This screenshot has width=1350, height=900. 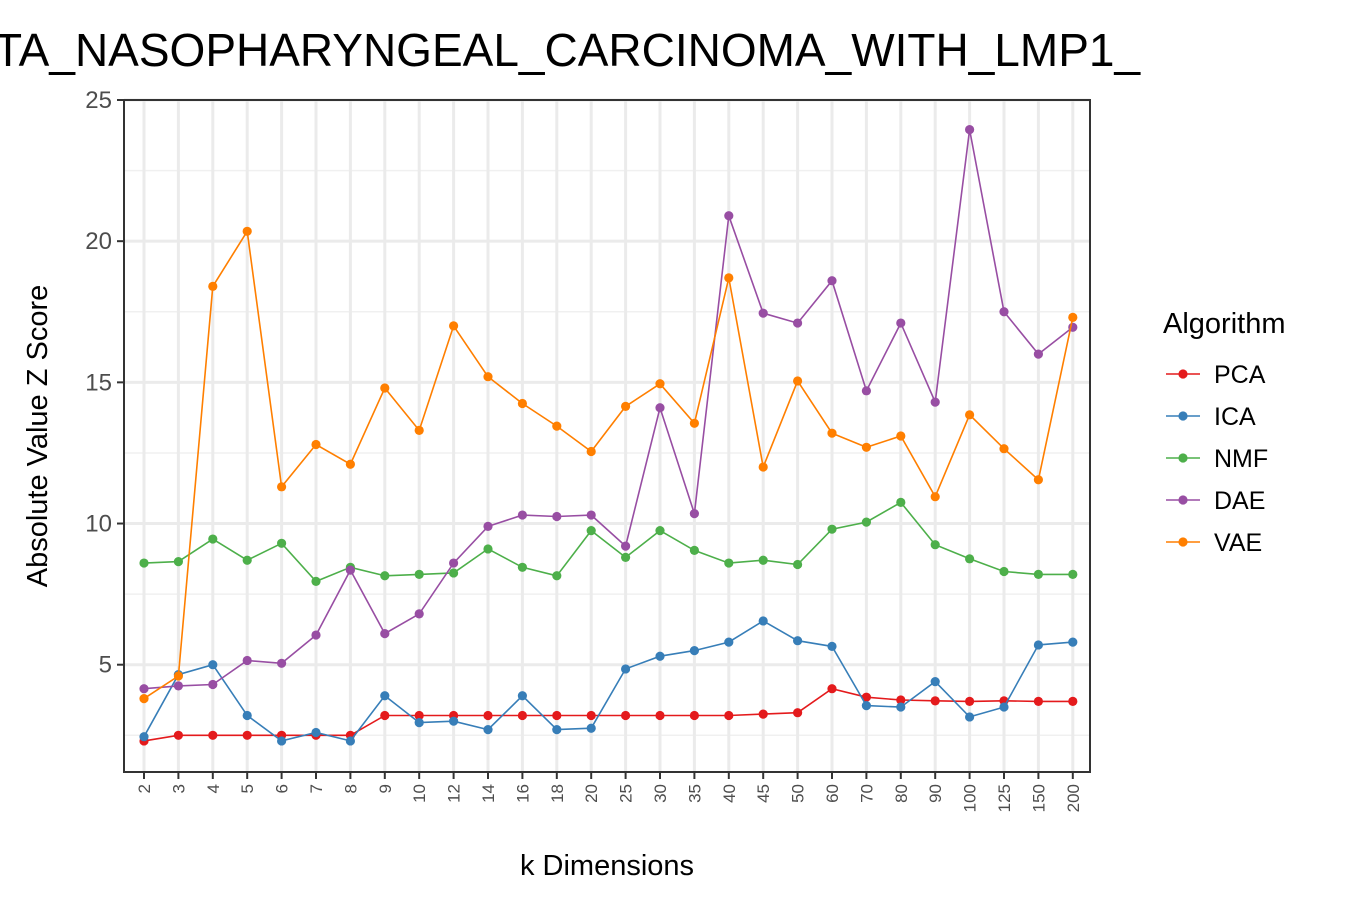 I want to click on legend-key-point-pca, so click(x=1183, y=374).